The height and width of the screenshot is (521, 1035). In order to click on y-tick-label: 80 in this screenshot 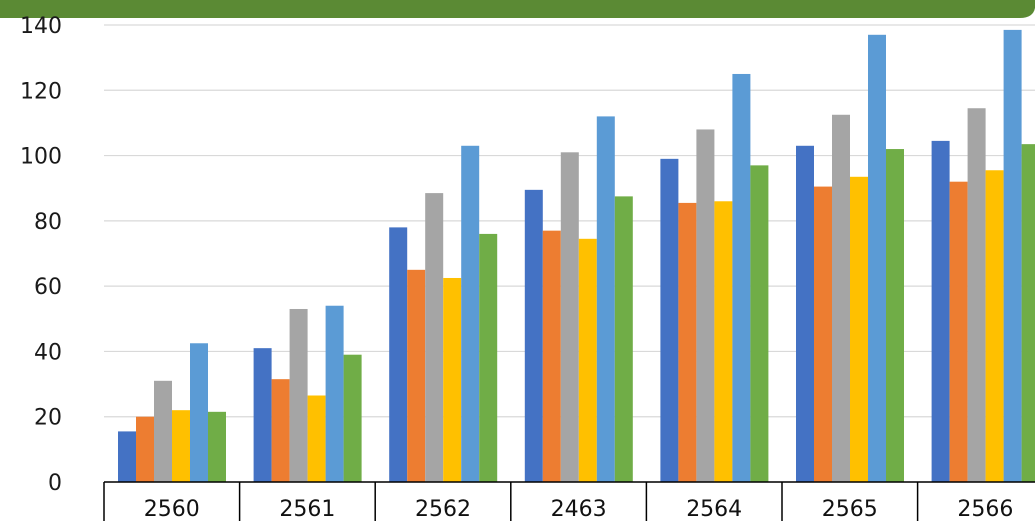, I will do `click(48, 222)`.